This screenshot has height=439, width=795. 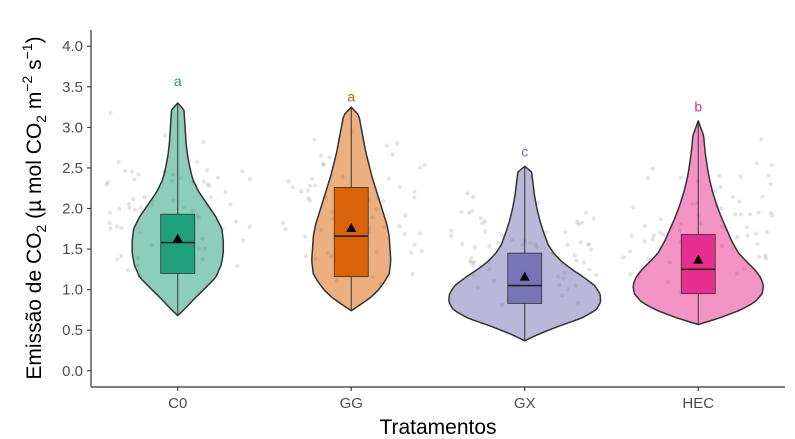 What do you see at coordinates (698, 212) in the screenshot?
I see `violin-group-hec: b` at bounding box center [698, 212].